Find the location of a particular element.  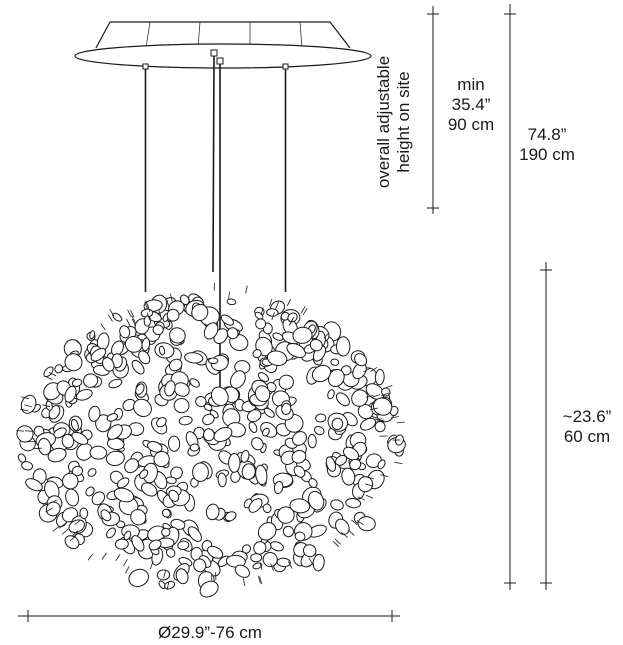

cluster-height-inches: ~23.6” is located at coordinates (587, 416).